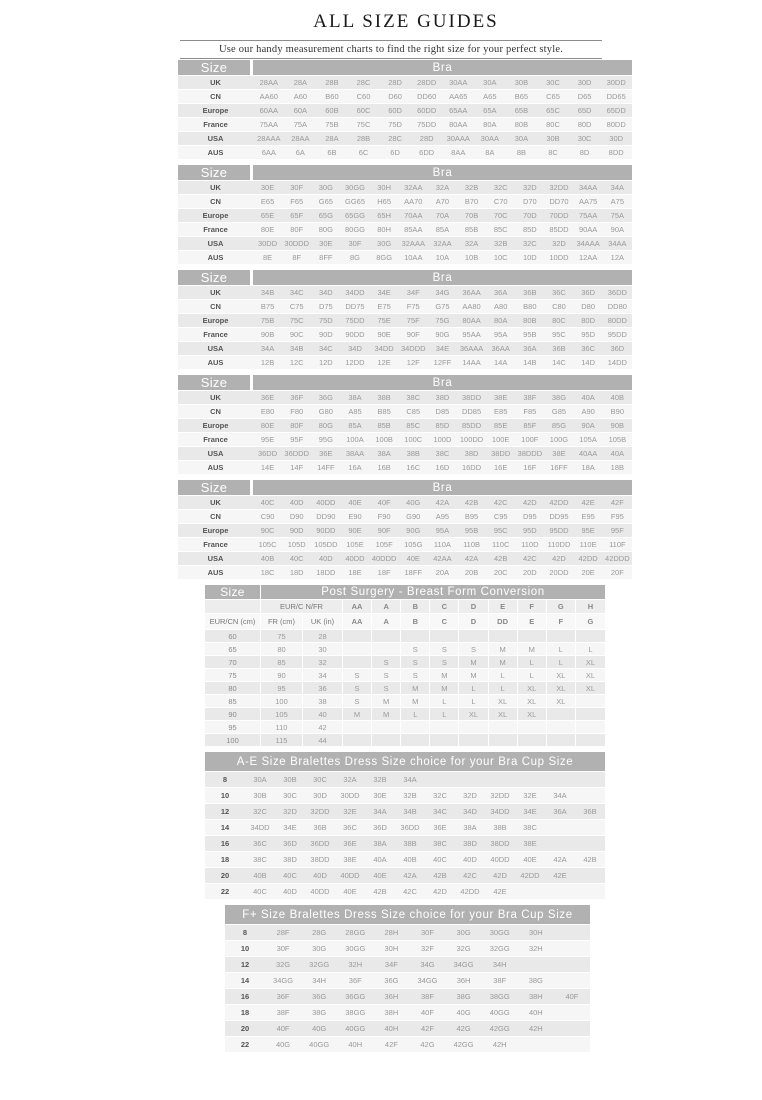 Image resolution: width=762 pixels, height=1100 pixels. What do you see at coordinates (350, 811) in the screenshot?
I see `bra-size-cell: 32E` at bounding box center [350, 811].